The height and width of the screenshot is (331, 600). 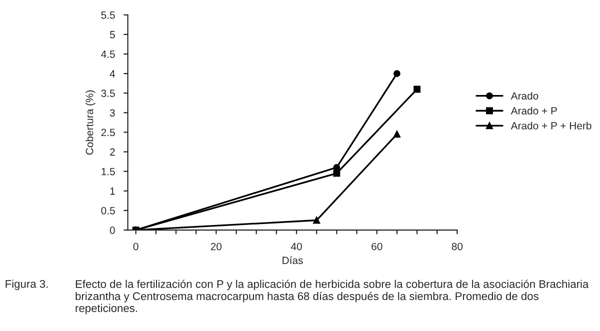 What do you see at coordinates (533, 110) in the screenshot?
I see `legend-label: Arado + P` at bounding box center [533, 110].